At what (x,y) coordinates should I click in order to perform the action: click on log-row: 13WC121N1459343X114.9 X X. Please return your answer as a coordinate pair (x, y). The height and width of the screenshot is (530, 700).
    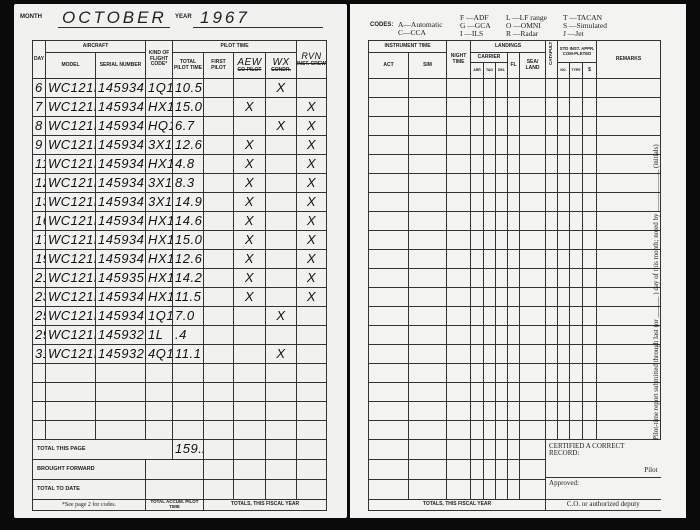
    Looking at the image, I should click on (179, 202).